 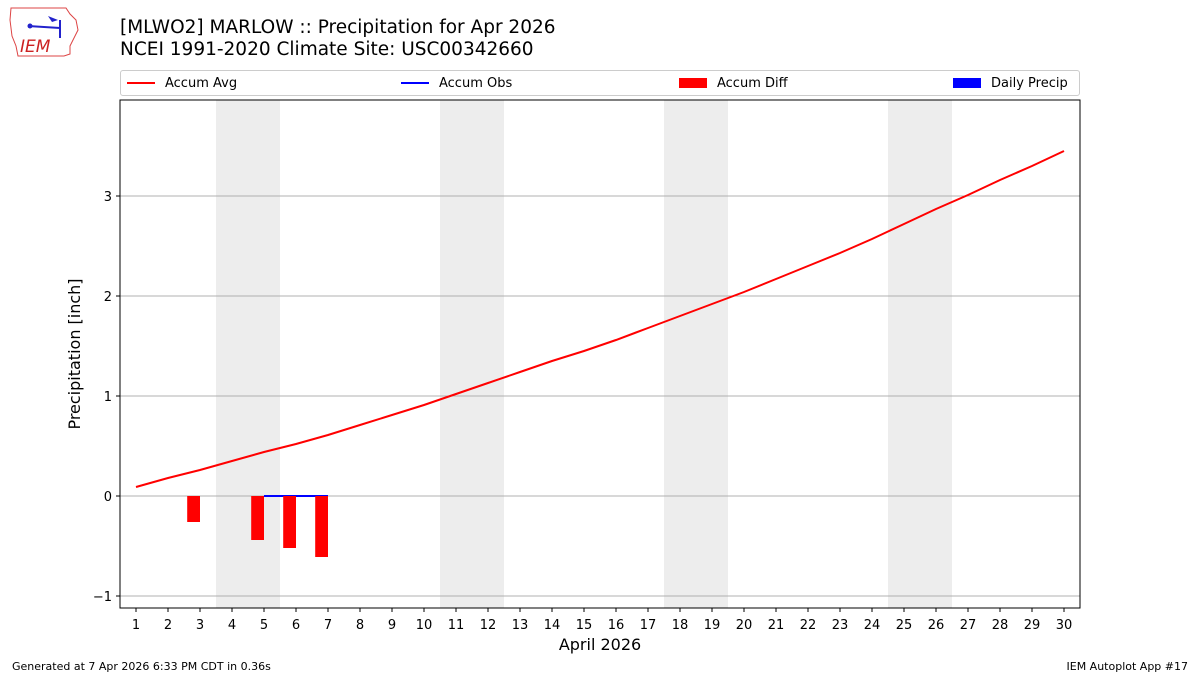 What do you see at coordinates (968, 625) in the screenshot?
I see `x-tick-label: 27` at bounding box center [968, 625].